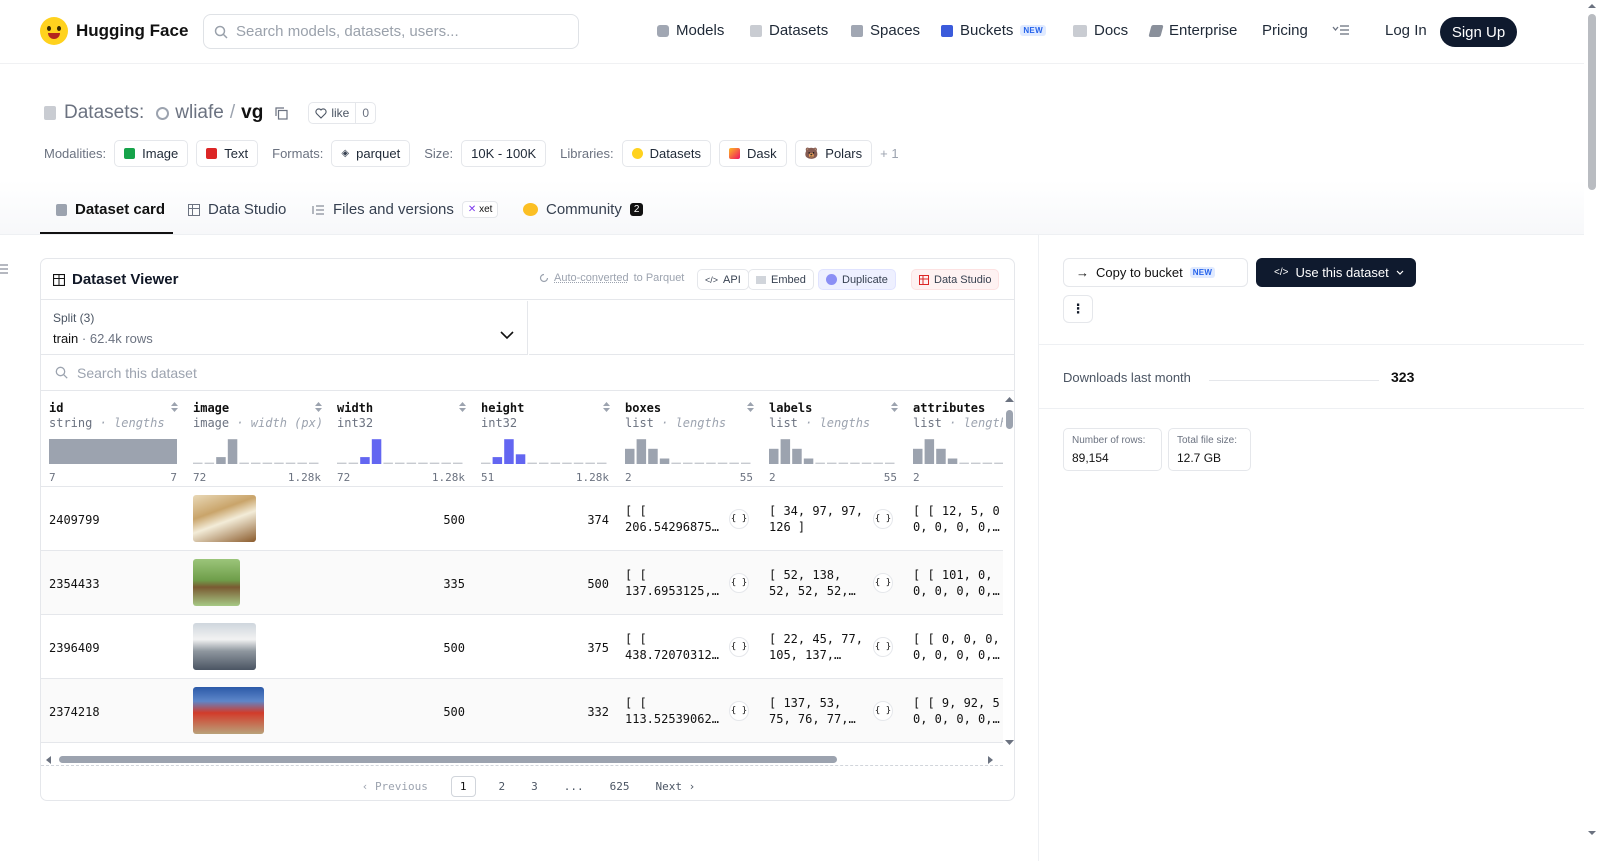 The width and height of the screenshot is (1600, 861). I want to click on horizontal-scrollbar, so click(522, 759).